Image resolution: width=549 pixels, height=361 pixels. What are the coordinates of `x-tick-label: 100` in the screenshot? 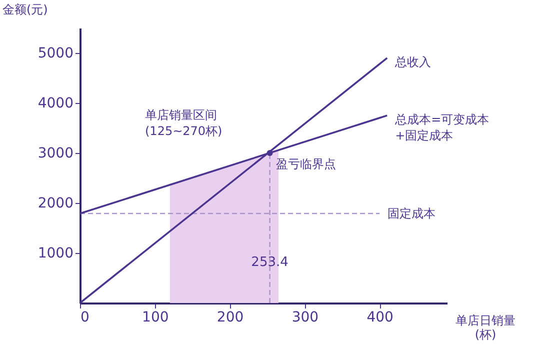 It's located at (155, 318).